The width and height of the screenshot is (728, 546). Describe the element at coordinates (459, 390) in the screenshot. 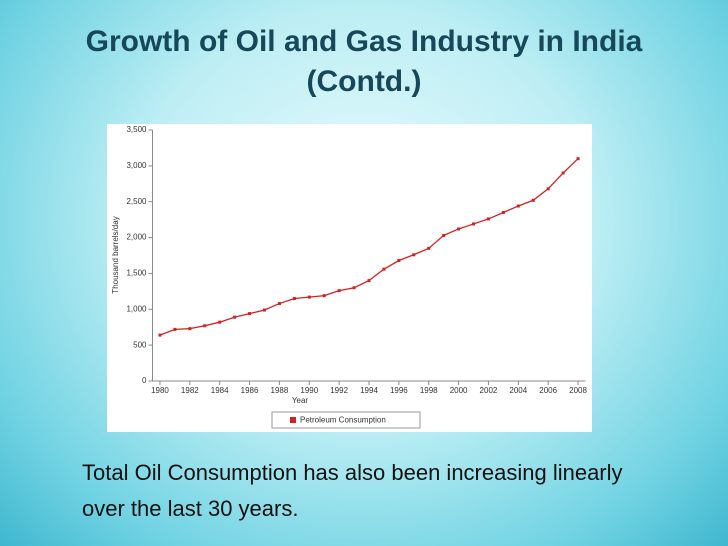

I see `x-tick-label: 2000` at that location.